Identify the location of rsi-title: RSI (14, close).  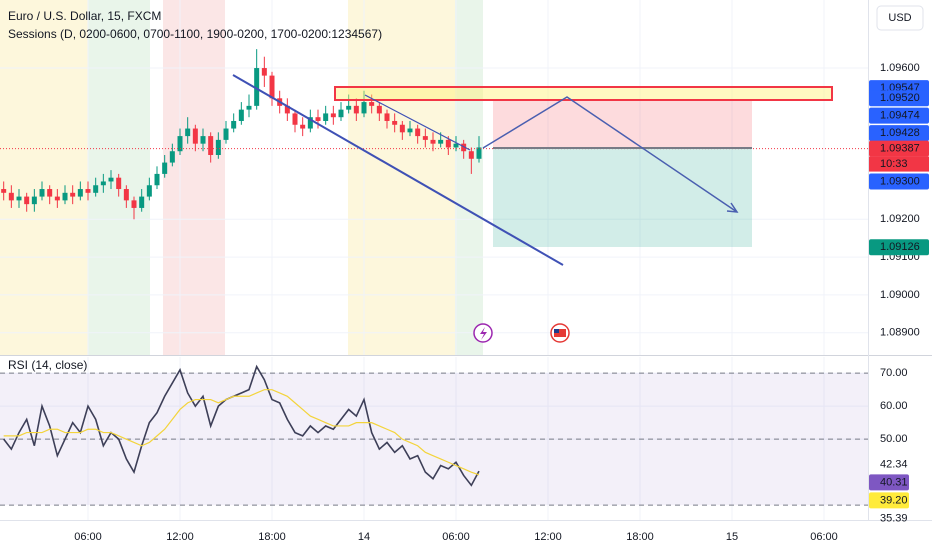
(47, 365).